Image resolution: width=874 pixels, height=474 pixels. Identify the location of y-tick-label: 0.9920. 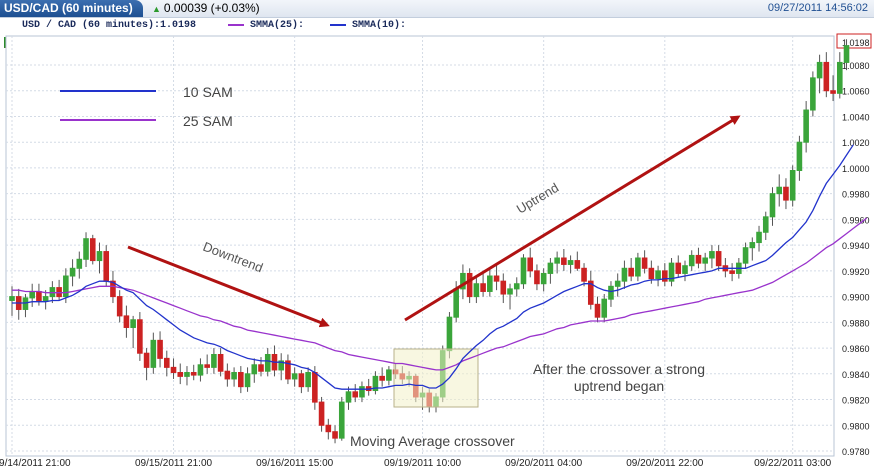
(856, 272).